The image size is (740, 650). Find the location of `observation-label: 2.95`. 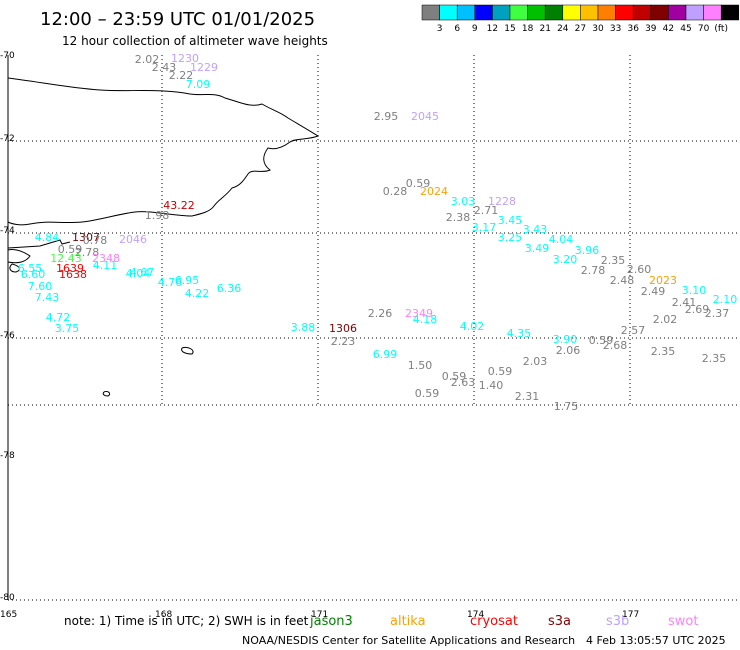

observation-label: 2.95 is located at coordinates (386, 116).